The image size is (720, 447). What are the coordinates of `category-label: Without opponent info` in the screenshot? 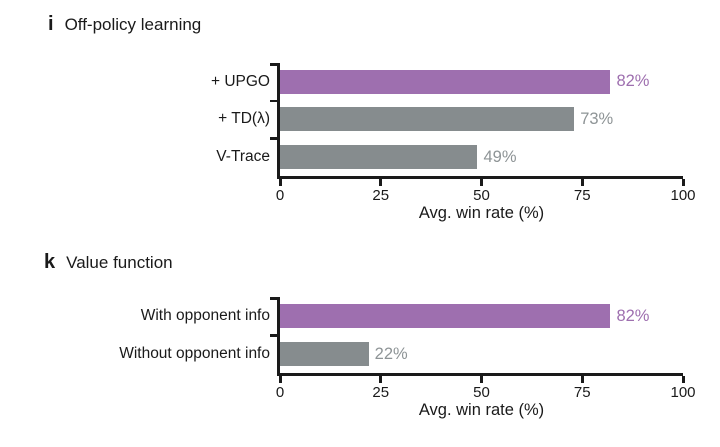 It's located at (194, 353).